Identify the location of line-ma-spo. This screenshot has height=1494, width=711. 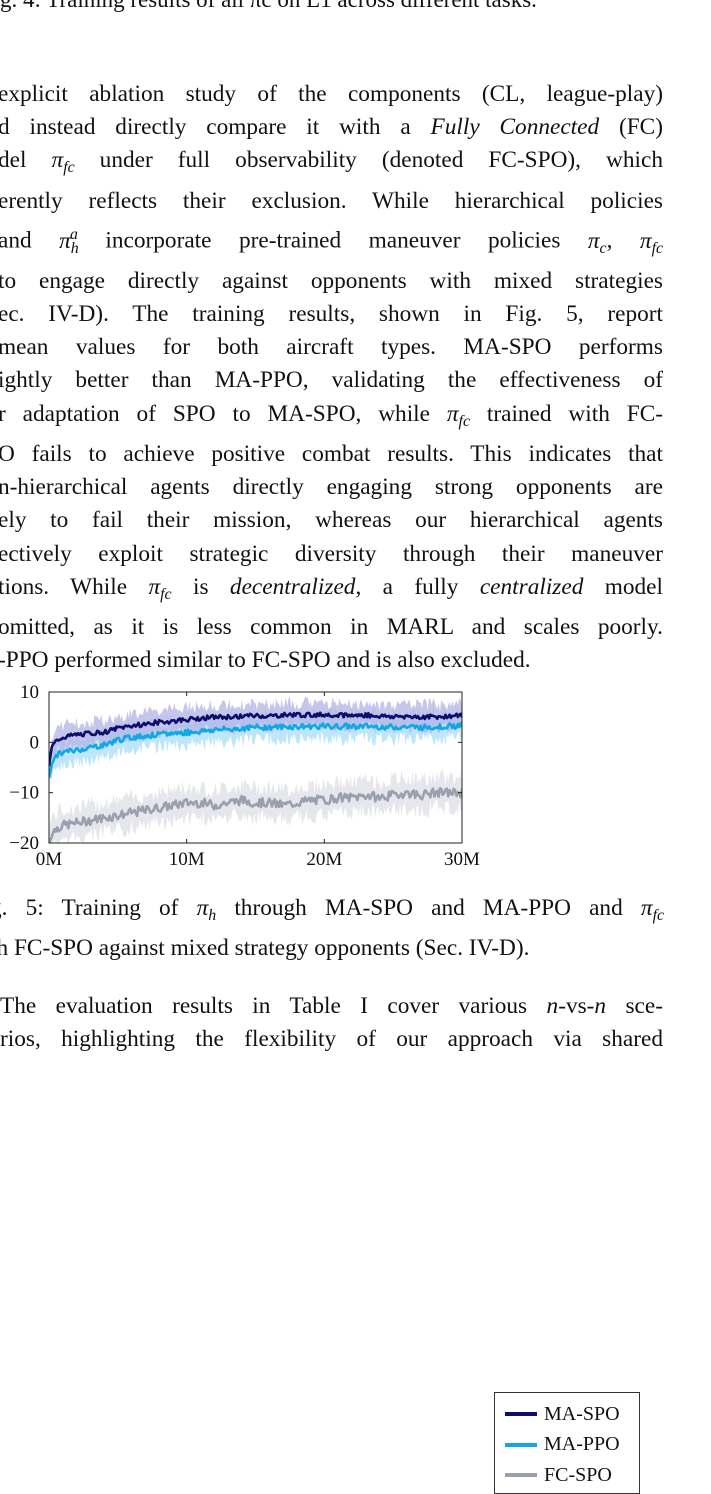
(255, 739).